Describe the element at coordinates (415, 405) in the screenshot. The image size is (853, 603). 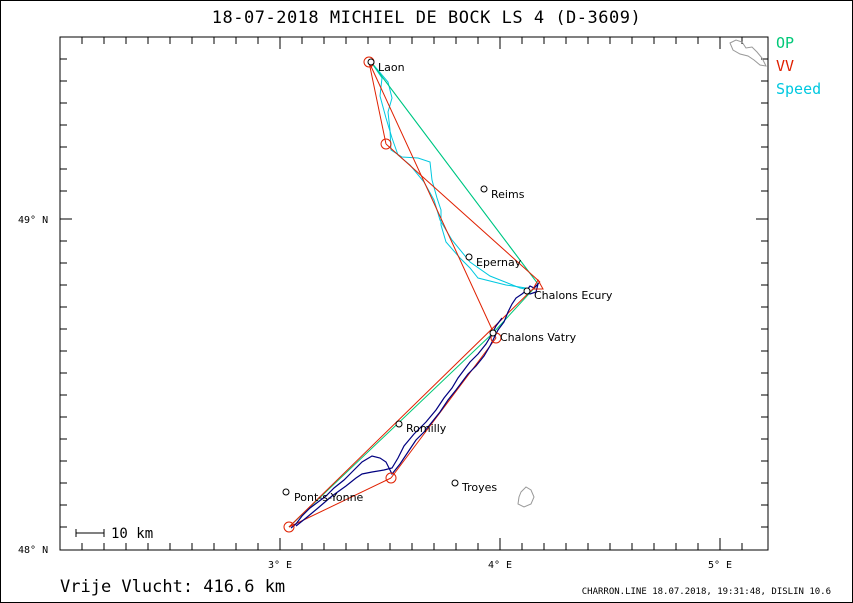
I see `flight-track` at that location.